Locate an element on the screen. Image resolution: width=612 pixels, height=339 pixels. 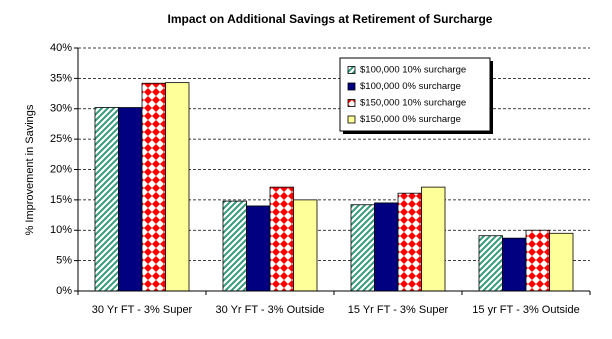
y-tick-label: 5% is located at coordinates (64, 261).